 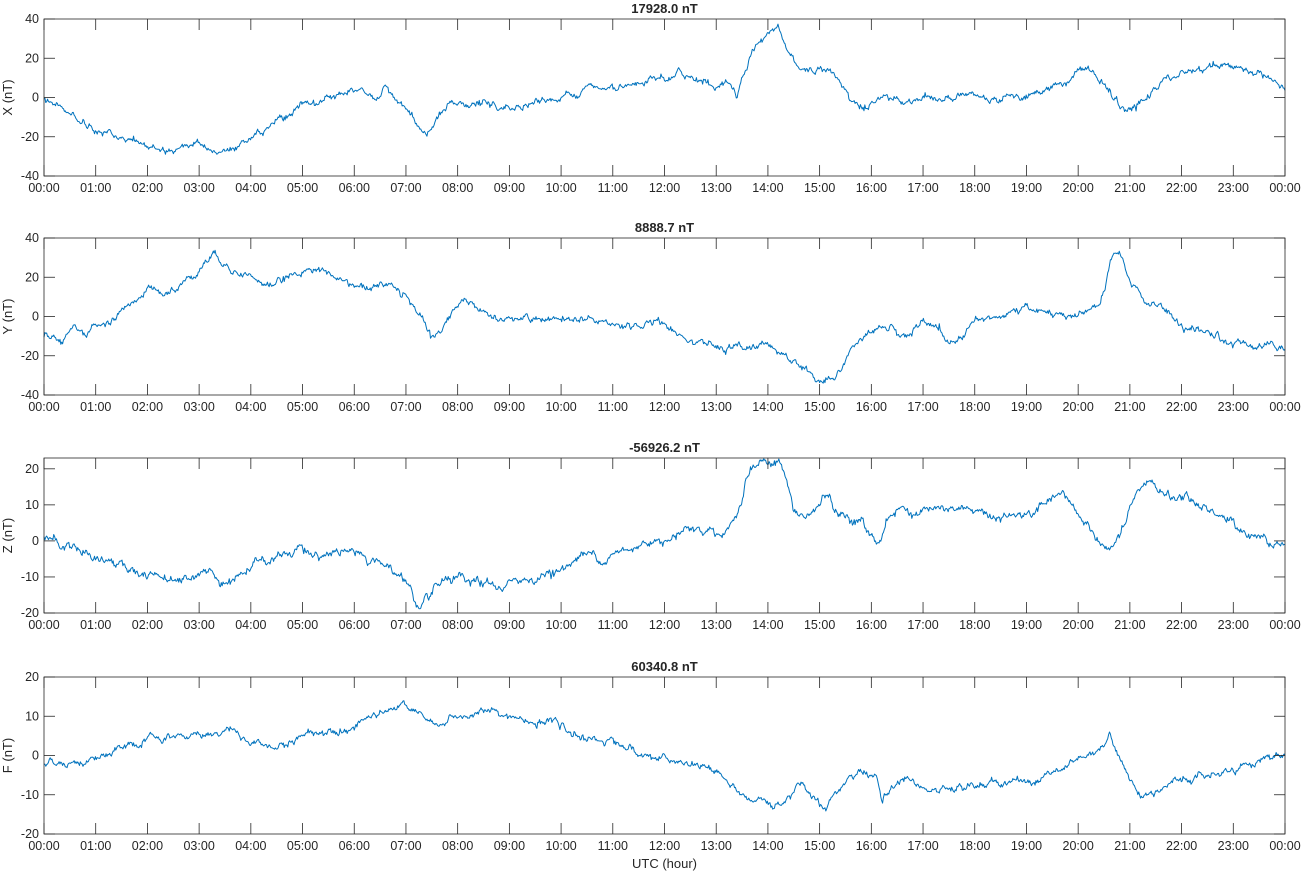 I want to click on panel-title: -56926.2 nT, so click(x=664, y=447).